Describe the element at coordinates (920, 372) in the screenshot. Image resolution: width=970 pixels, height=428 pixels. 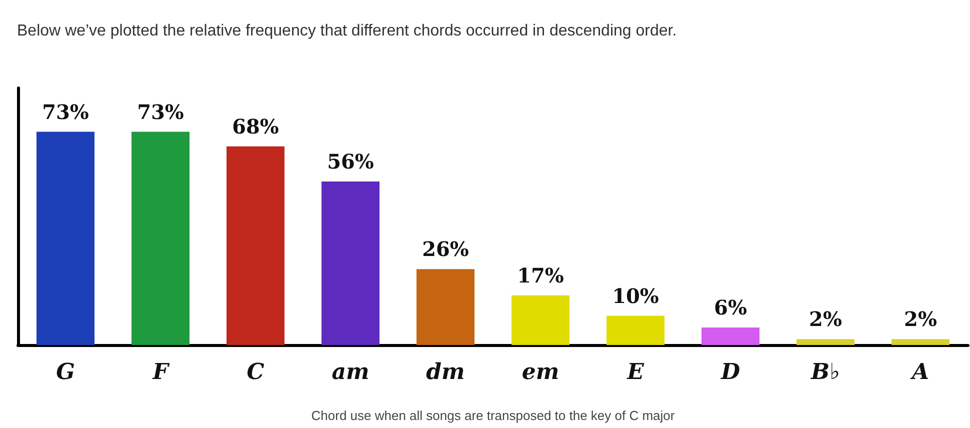
I see `x-tick-label: A` at that location.